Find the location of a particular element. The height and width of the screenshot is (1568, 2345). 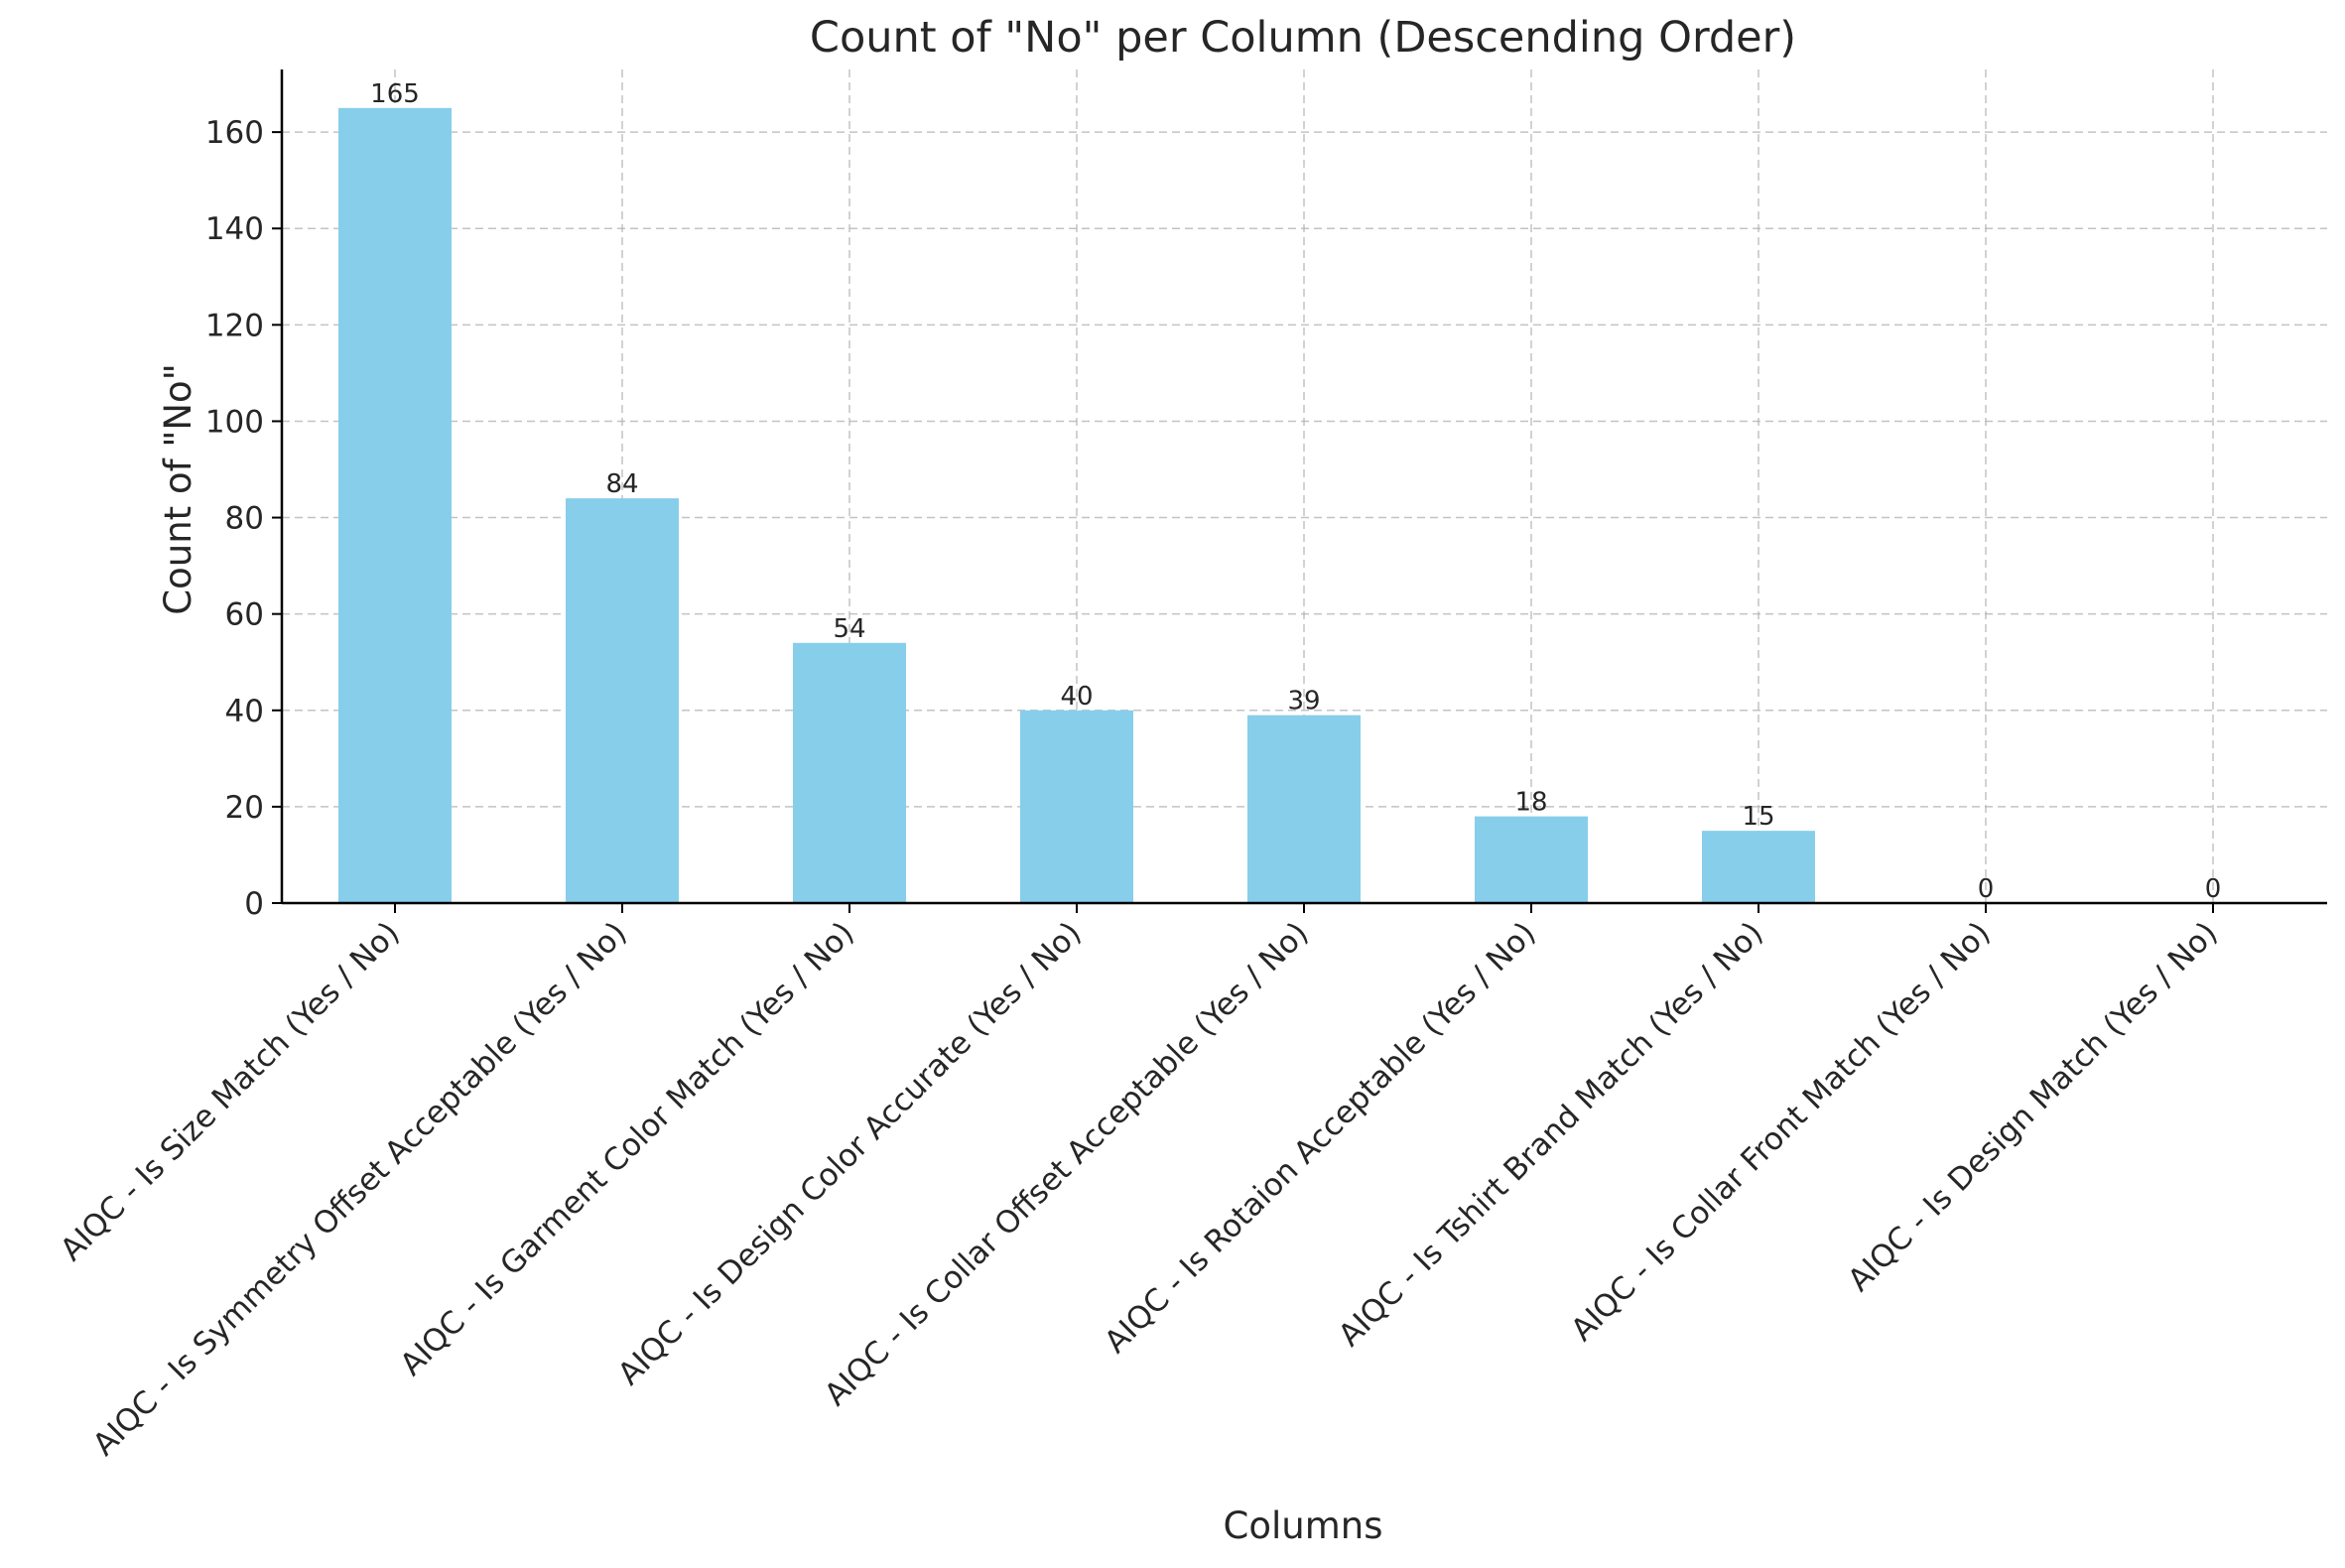

bar-value-label: 165 is located at coordinates (395, 94).